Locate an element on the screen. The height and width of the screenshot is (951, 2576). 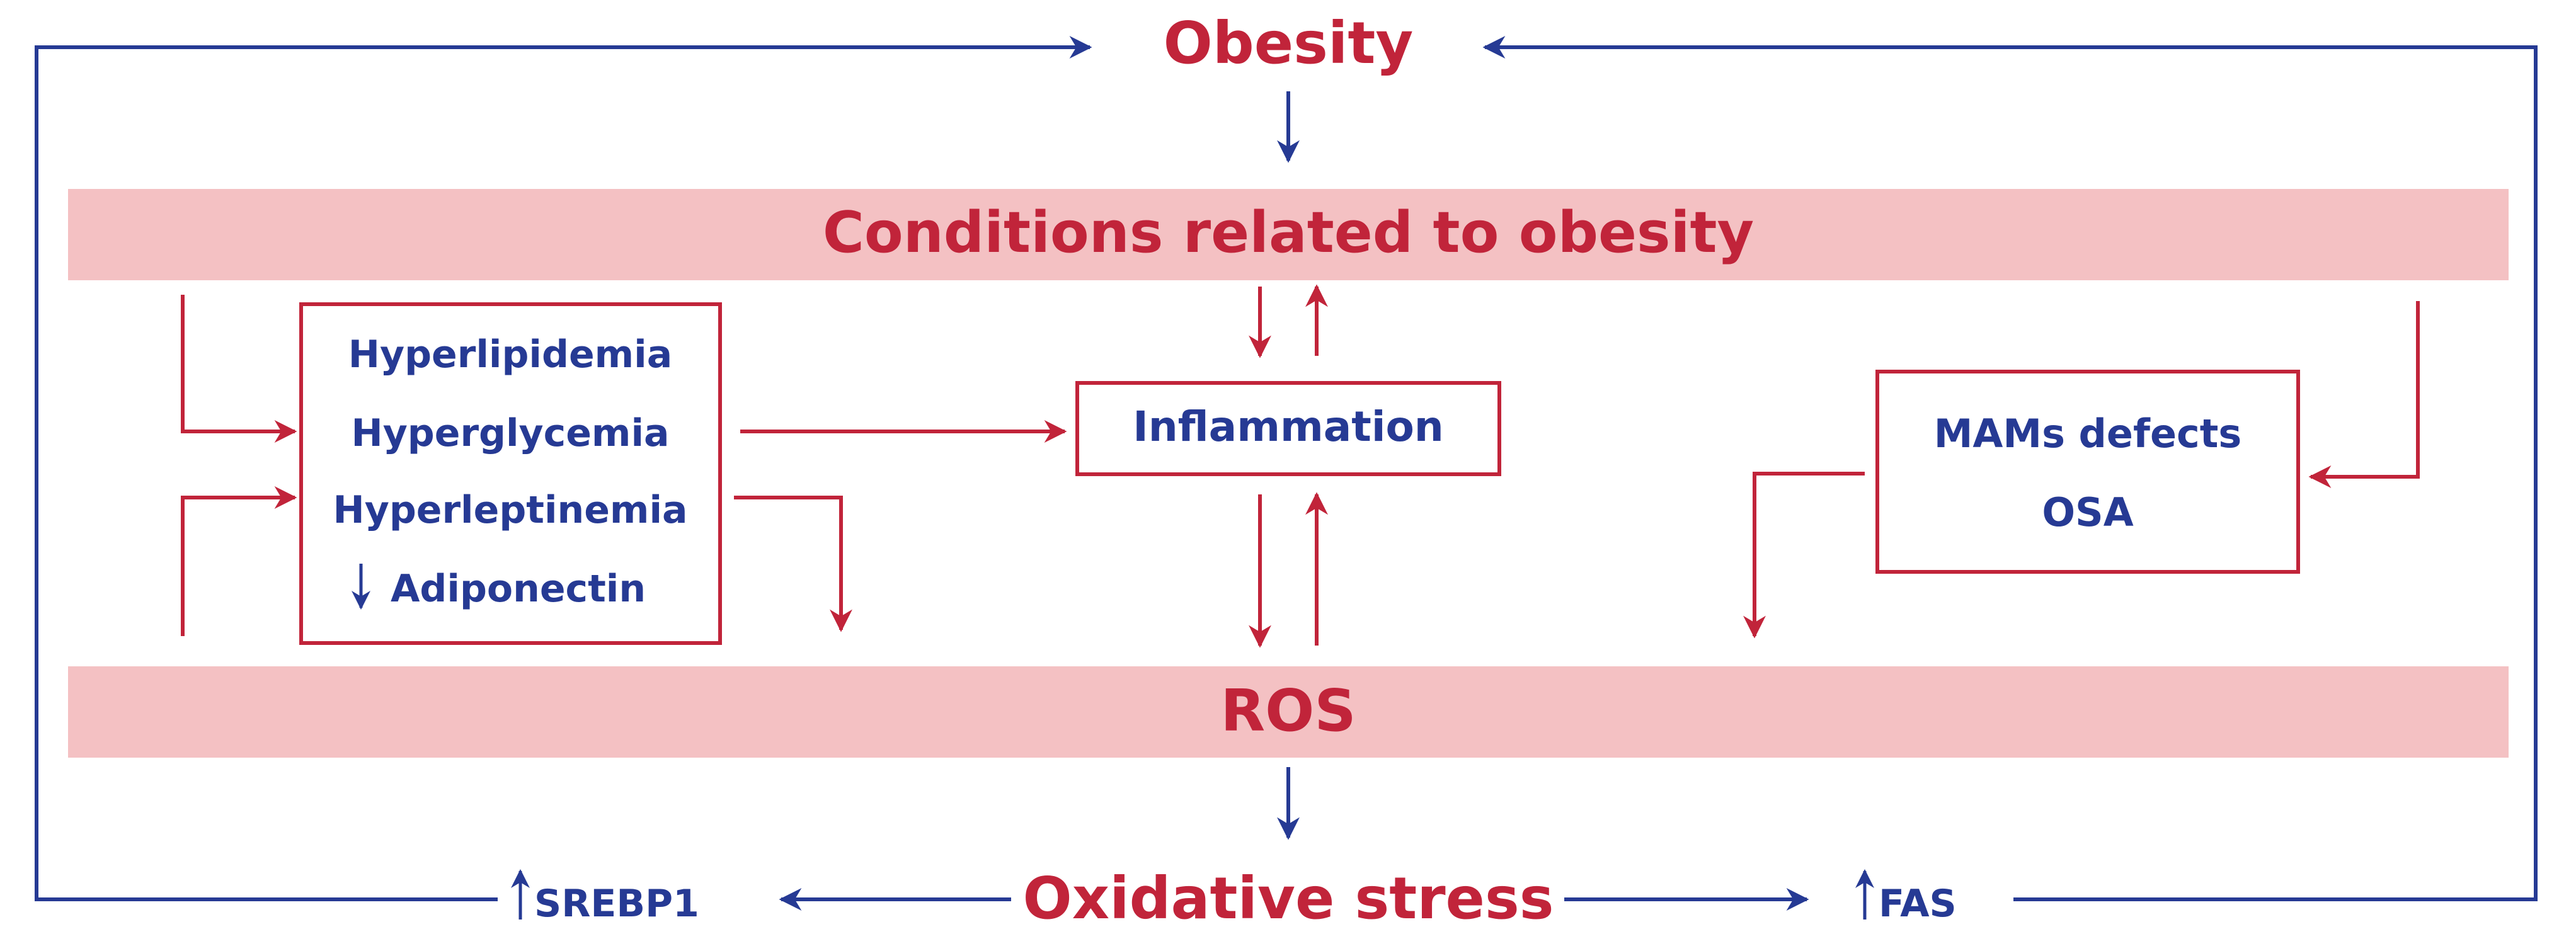
conditions-label: Conditions related to obesity is located at coordinates (1289, 233).